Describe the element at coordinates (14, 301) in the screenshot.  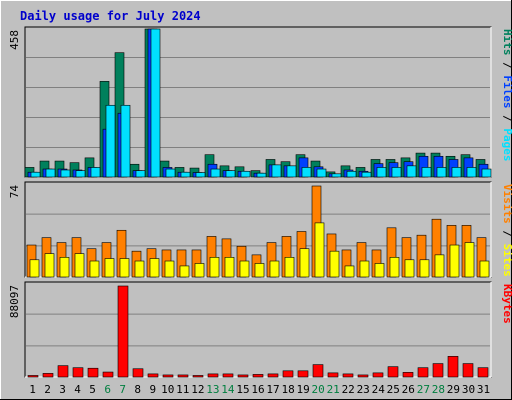
I see `y-max-label-traffic: 88097` at that location.